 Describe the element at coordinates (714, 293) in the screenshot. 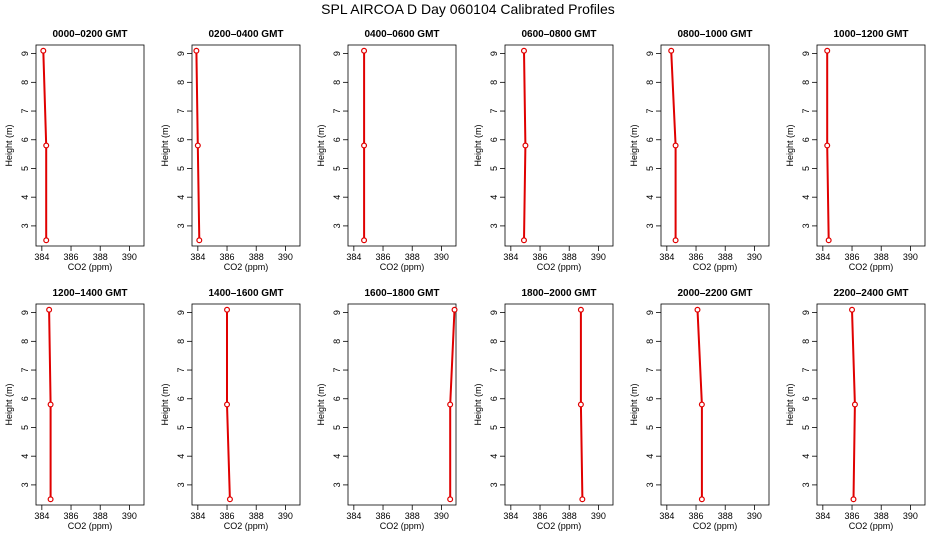

I see `panel-title: 2000–2200 GMT` at that location.